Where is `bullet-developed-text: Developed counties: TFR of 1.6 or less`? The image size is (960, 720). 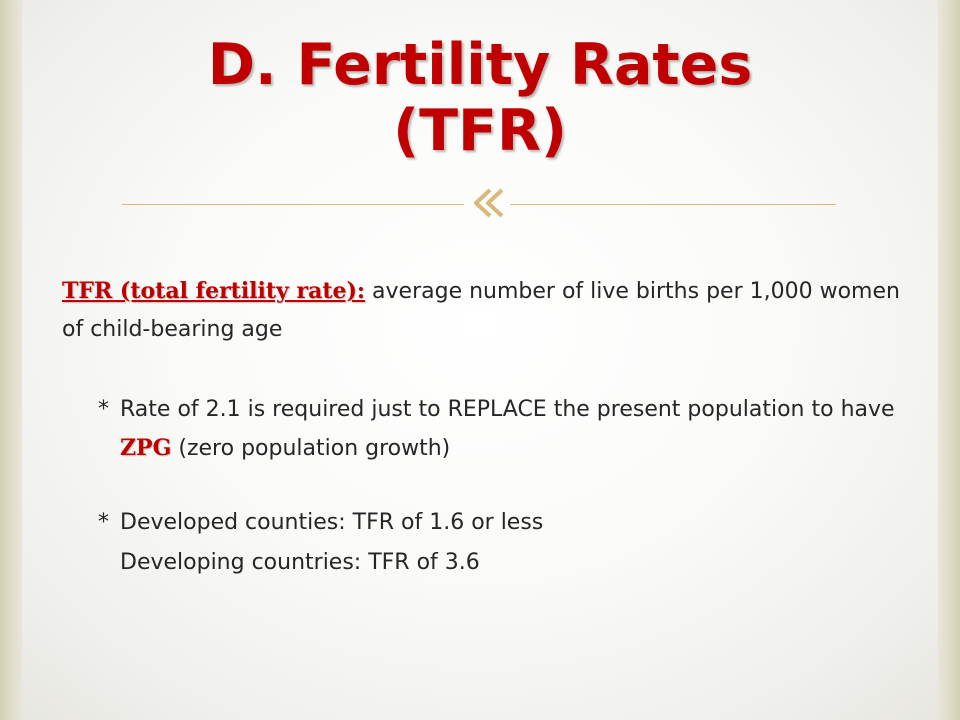
bullet-developed-text: Developed counties: TFR of 1.6 or less is located at coordinates (332, 522).